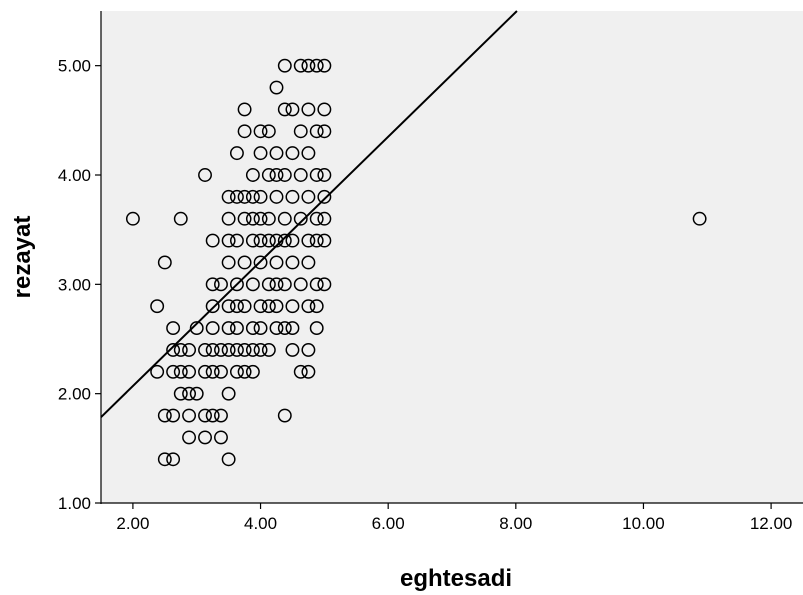  Describe the element at coordinates (454, 518) in the screenshot. I see `x-tick-group: 2.00 4.00 6.00 8.00 10.00 12.00` at that location.